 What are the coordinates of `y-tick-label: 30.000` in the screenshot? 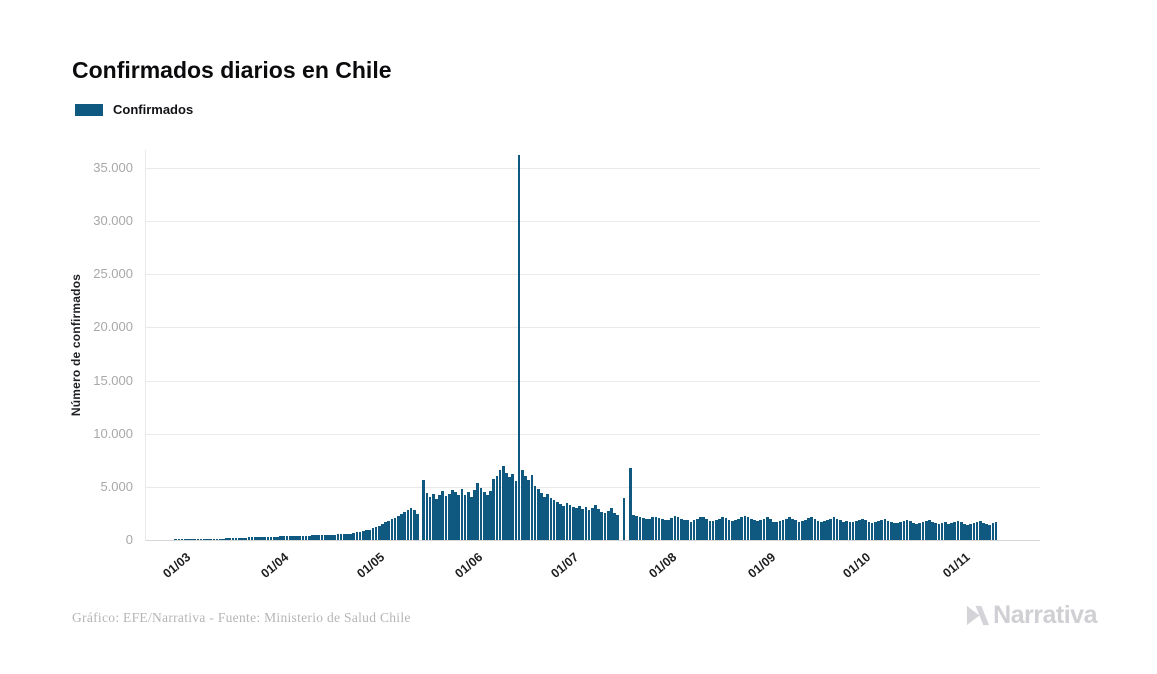 It's located at (113, 221).